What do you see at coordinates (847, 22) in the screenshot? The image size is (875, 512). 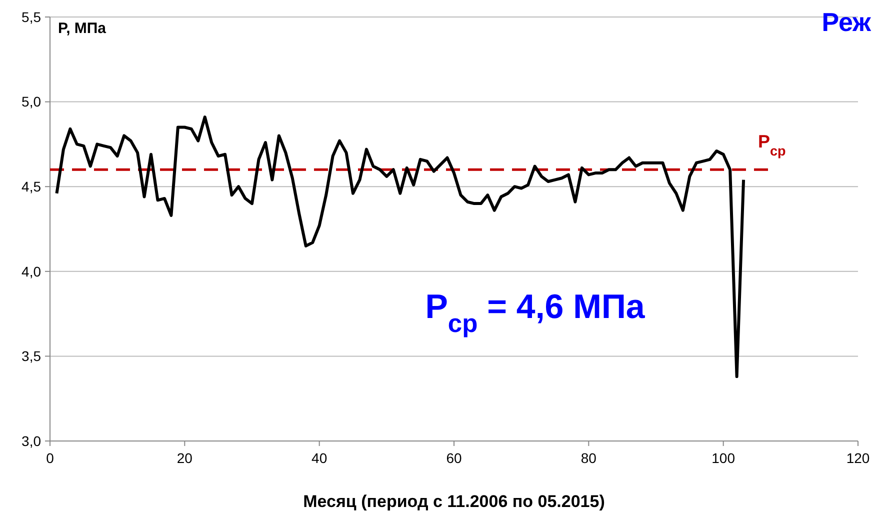 I see `chart-title: Реж` at bounding box center [847, 22].